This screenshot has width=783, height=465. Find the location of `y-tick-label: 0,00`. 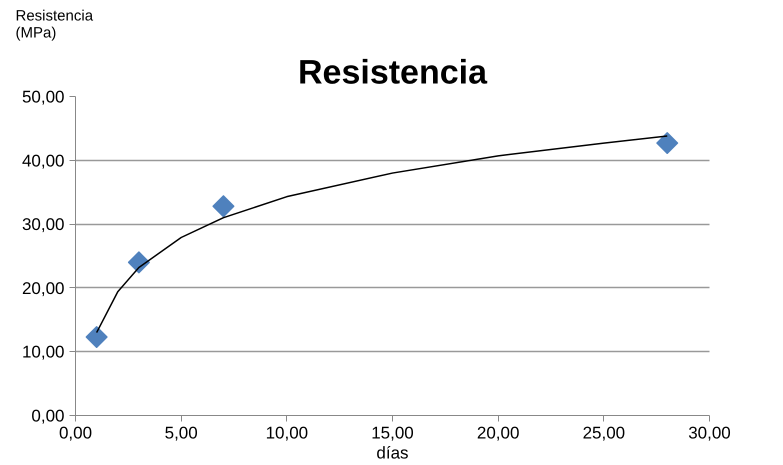

y-tick-label: 0,00 is located at coordinates (48, 416).